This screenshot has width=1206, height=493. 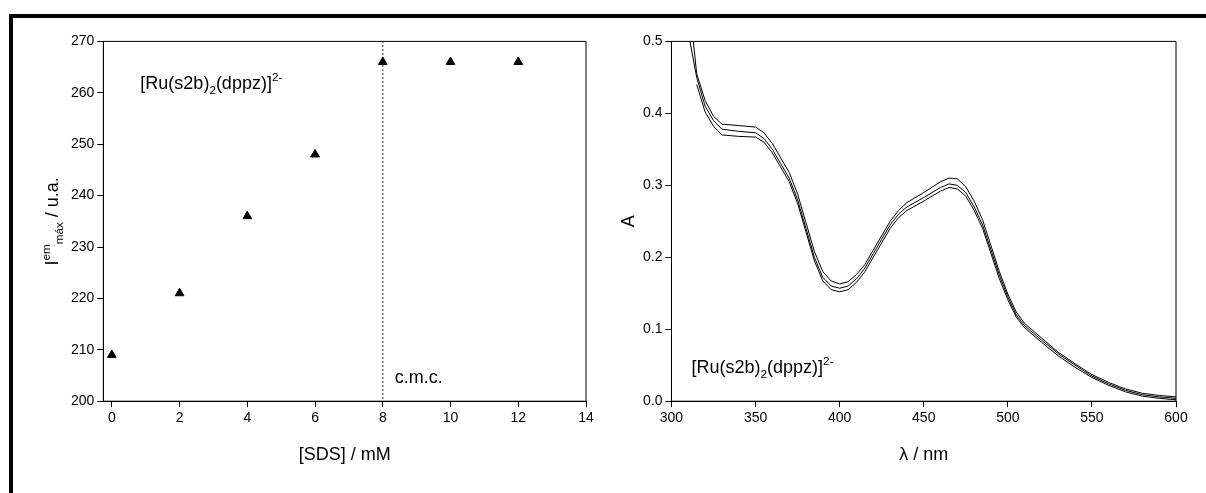 I want to click on x-tick-label: 12, so click(x=518, y=417).